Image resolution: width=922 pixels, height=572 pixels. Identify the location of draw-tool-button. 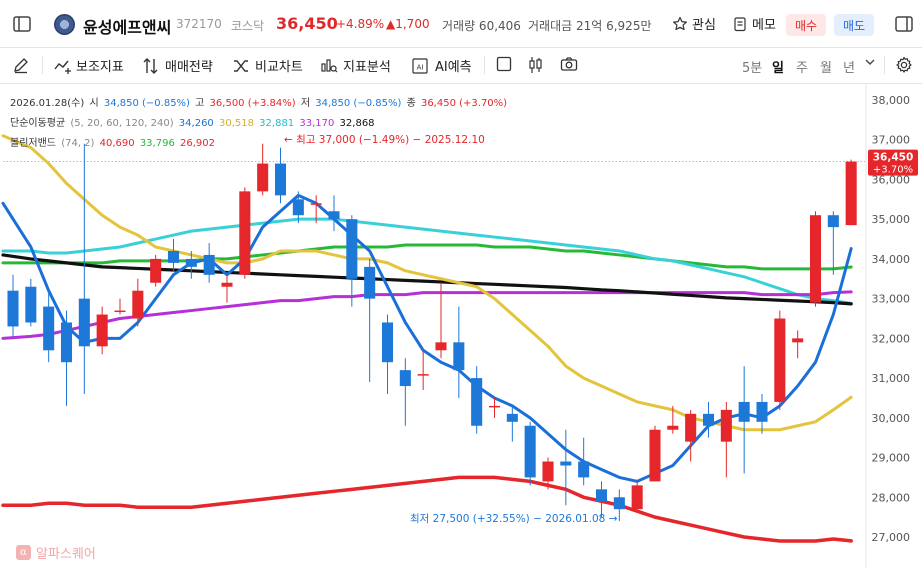
(21, 65).